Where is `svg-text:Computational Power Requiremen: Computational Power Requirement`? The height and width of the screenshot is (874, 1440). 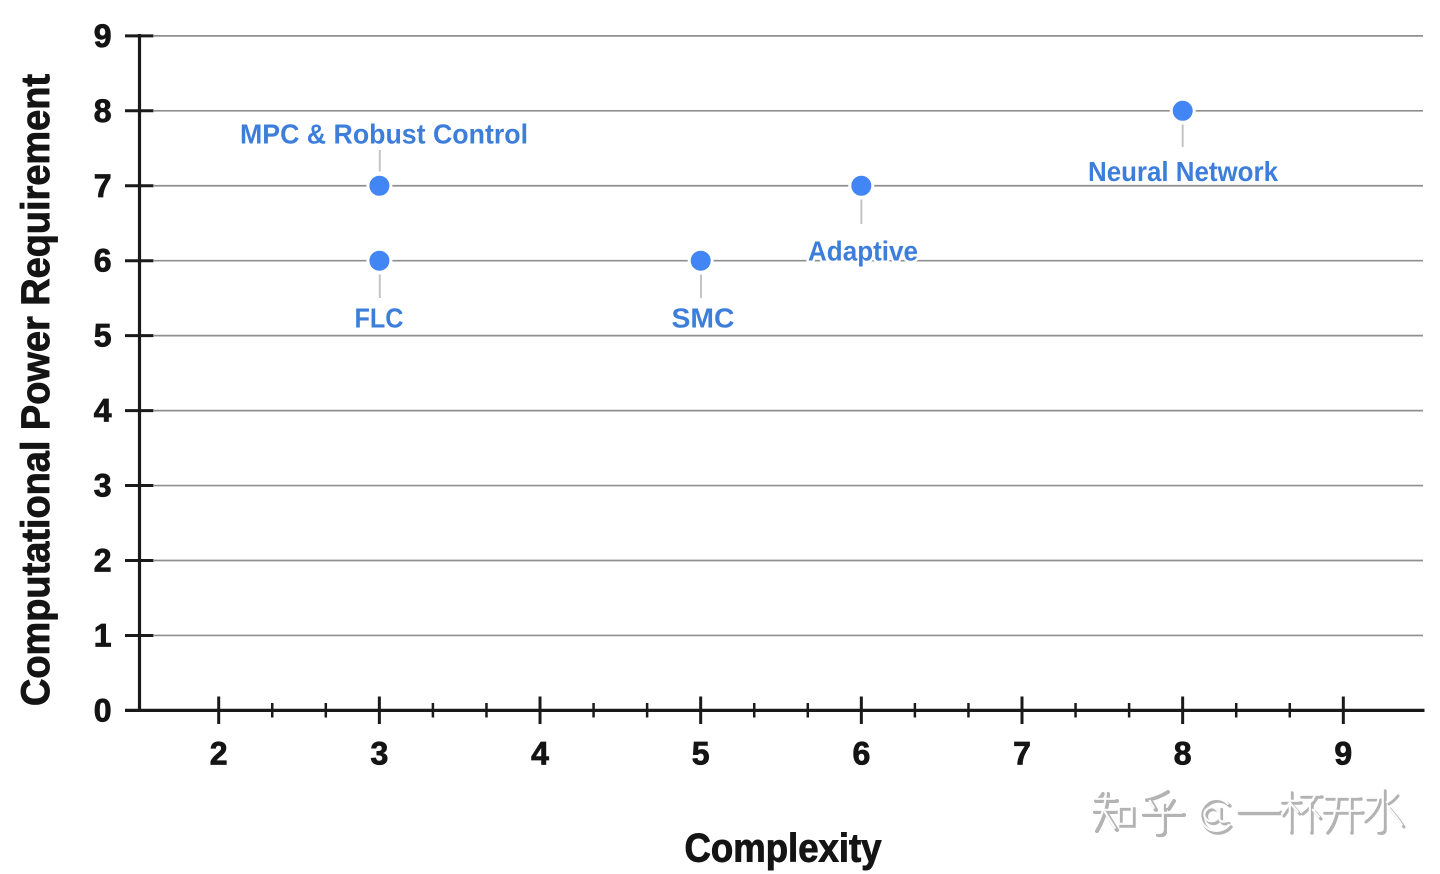 svg-text:Computational Power Requiremen: Computational Power Requirement is located at coordinates (36, 390).